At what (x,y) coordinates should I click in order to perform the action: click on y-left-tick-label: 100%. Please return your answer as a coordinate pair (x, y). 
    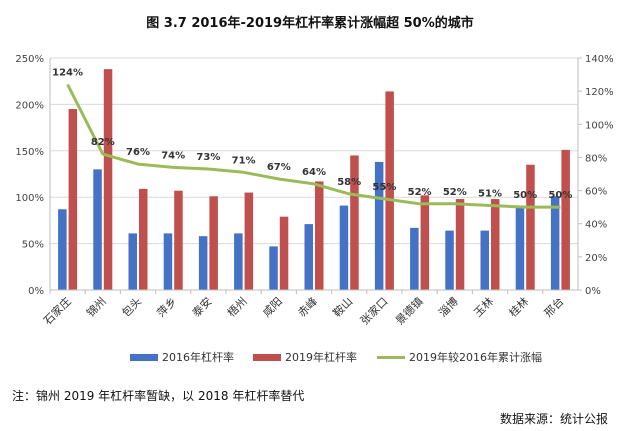
    Looking at the image, I should click on (29, 198).